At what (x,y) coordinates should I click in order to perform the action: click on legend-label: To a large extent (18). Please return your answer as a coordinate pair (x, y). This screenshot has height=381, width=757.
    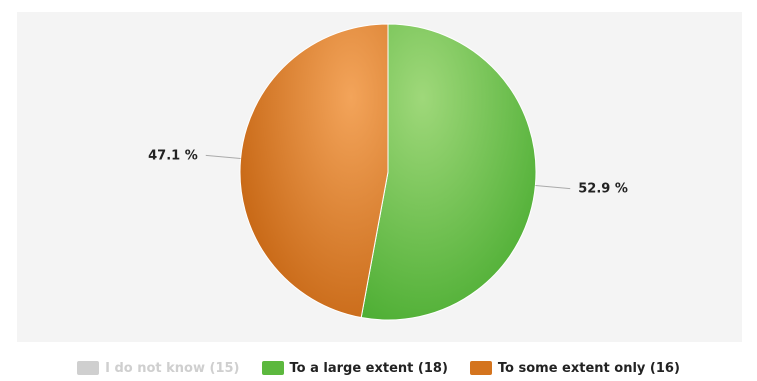
    Looking at the image, I should click on (368, 368).